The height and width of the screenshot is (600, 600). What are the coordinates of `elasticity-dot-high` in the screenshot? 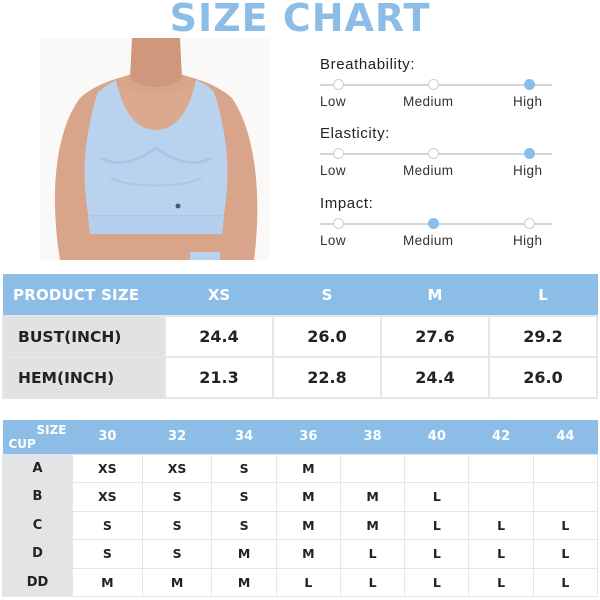 It's located at (529, 153).